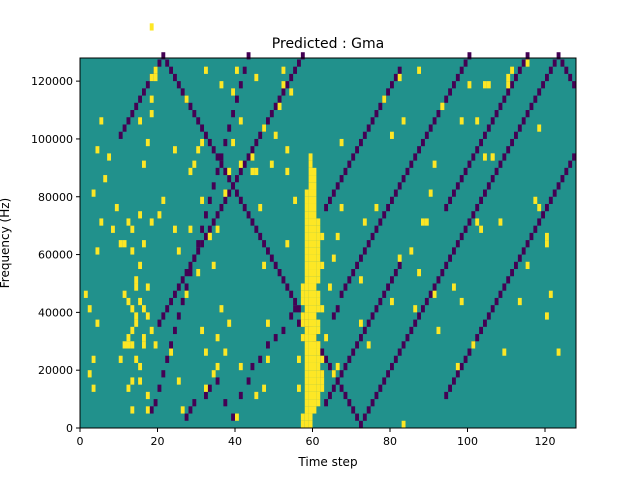  Describe the element at coordinates (235, 441) in the screenshot. I see `x-tick-label: 40` at that location.